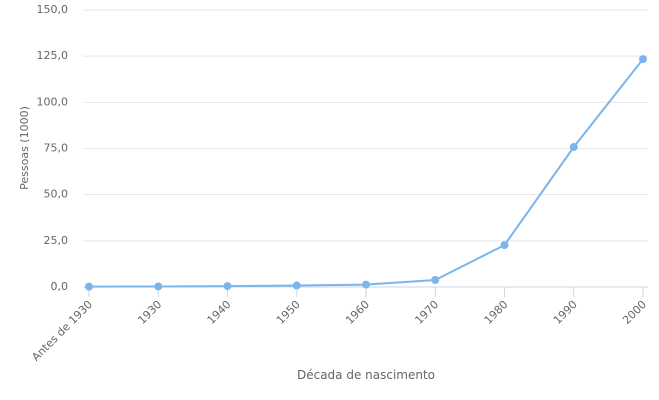  What do you see at coordinates (565, 312) in the screenshot?
I see `x-tick-label: 1990` at bounding box center [565, 312].